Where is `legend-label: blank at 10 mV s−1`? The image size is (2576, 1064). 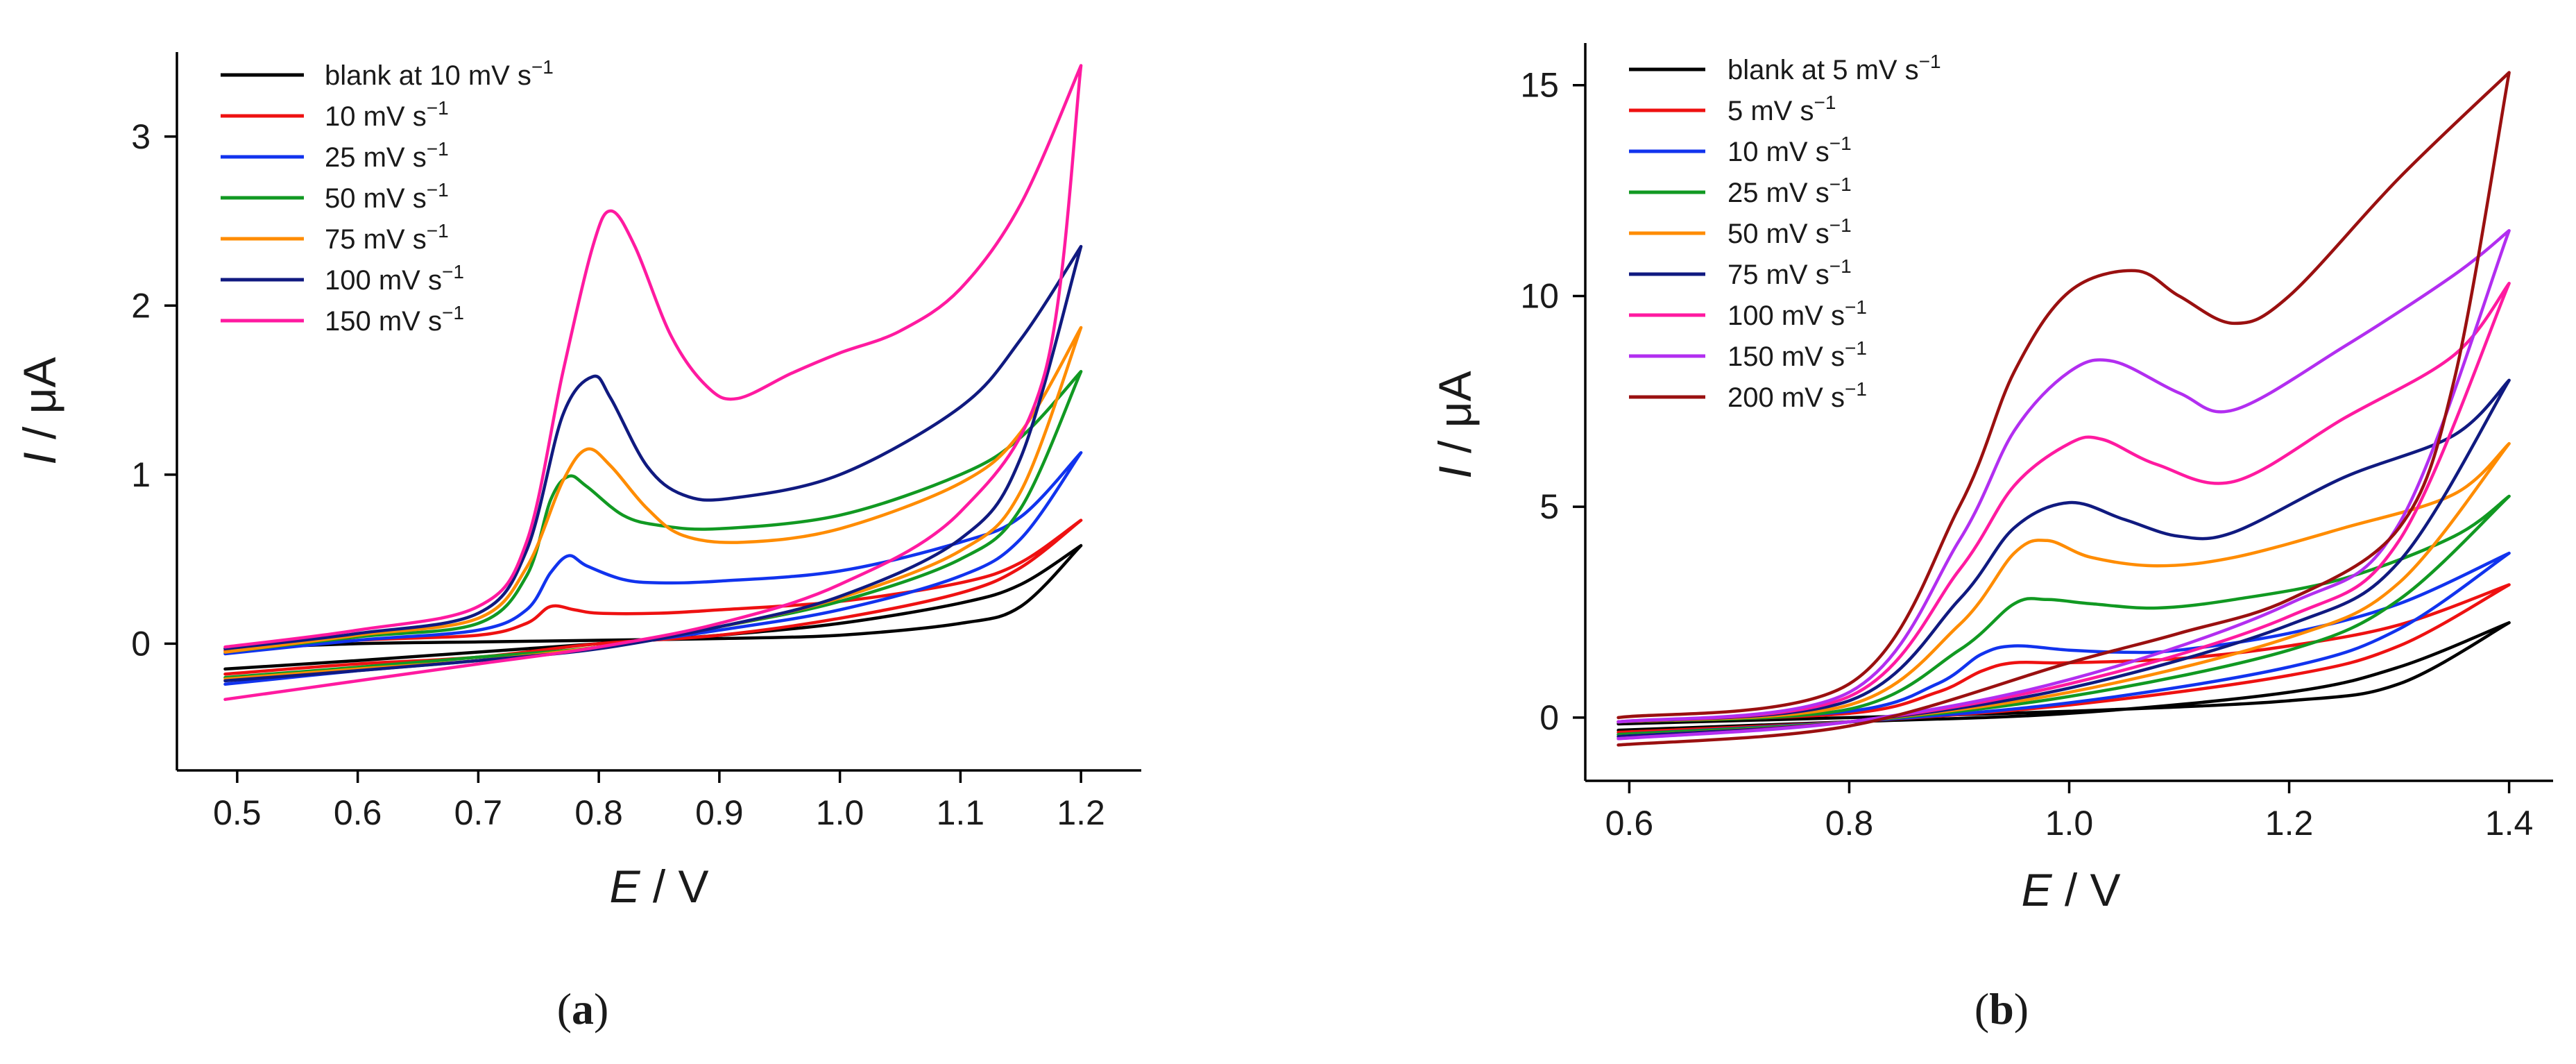
legend-label: blank at 10 mV s−1 is located at coordinates (439, 73).